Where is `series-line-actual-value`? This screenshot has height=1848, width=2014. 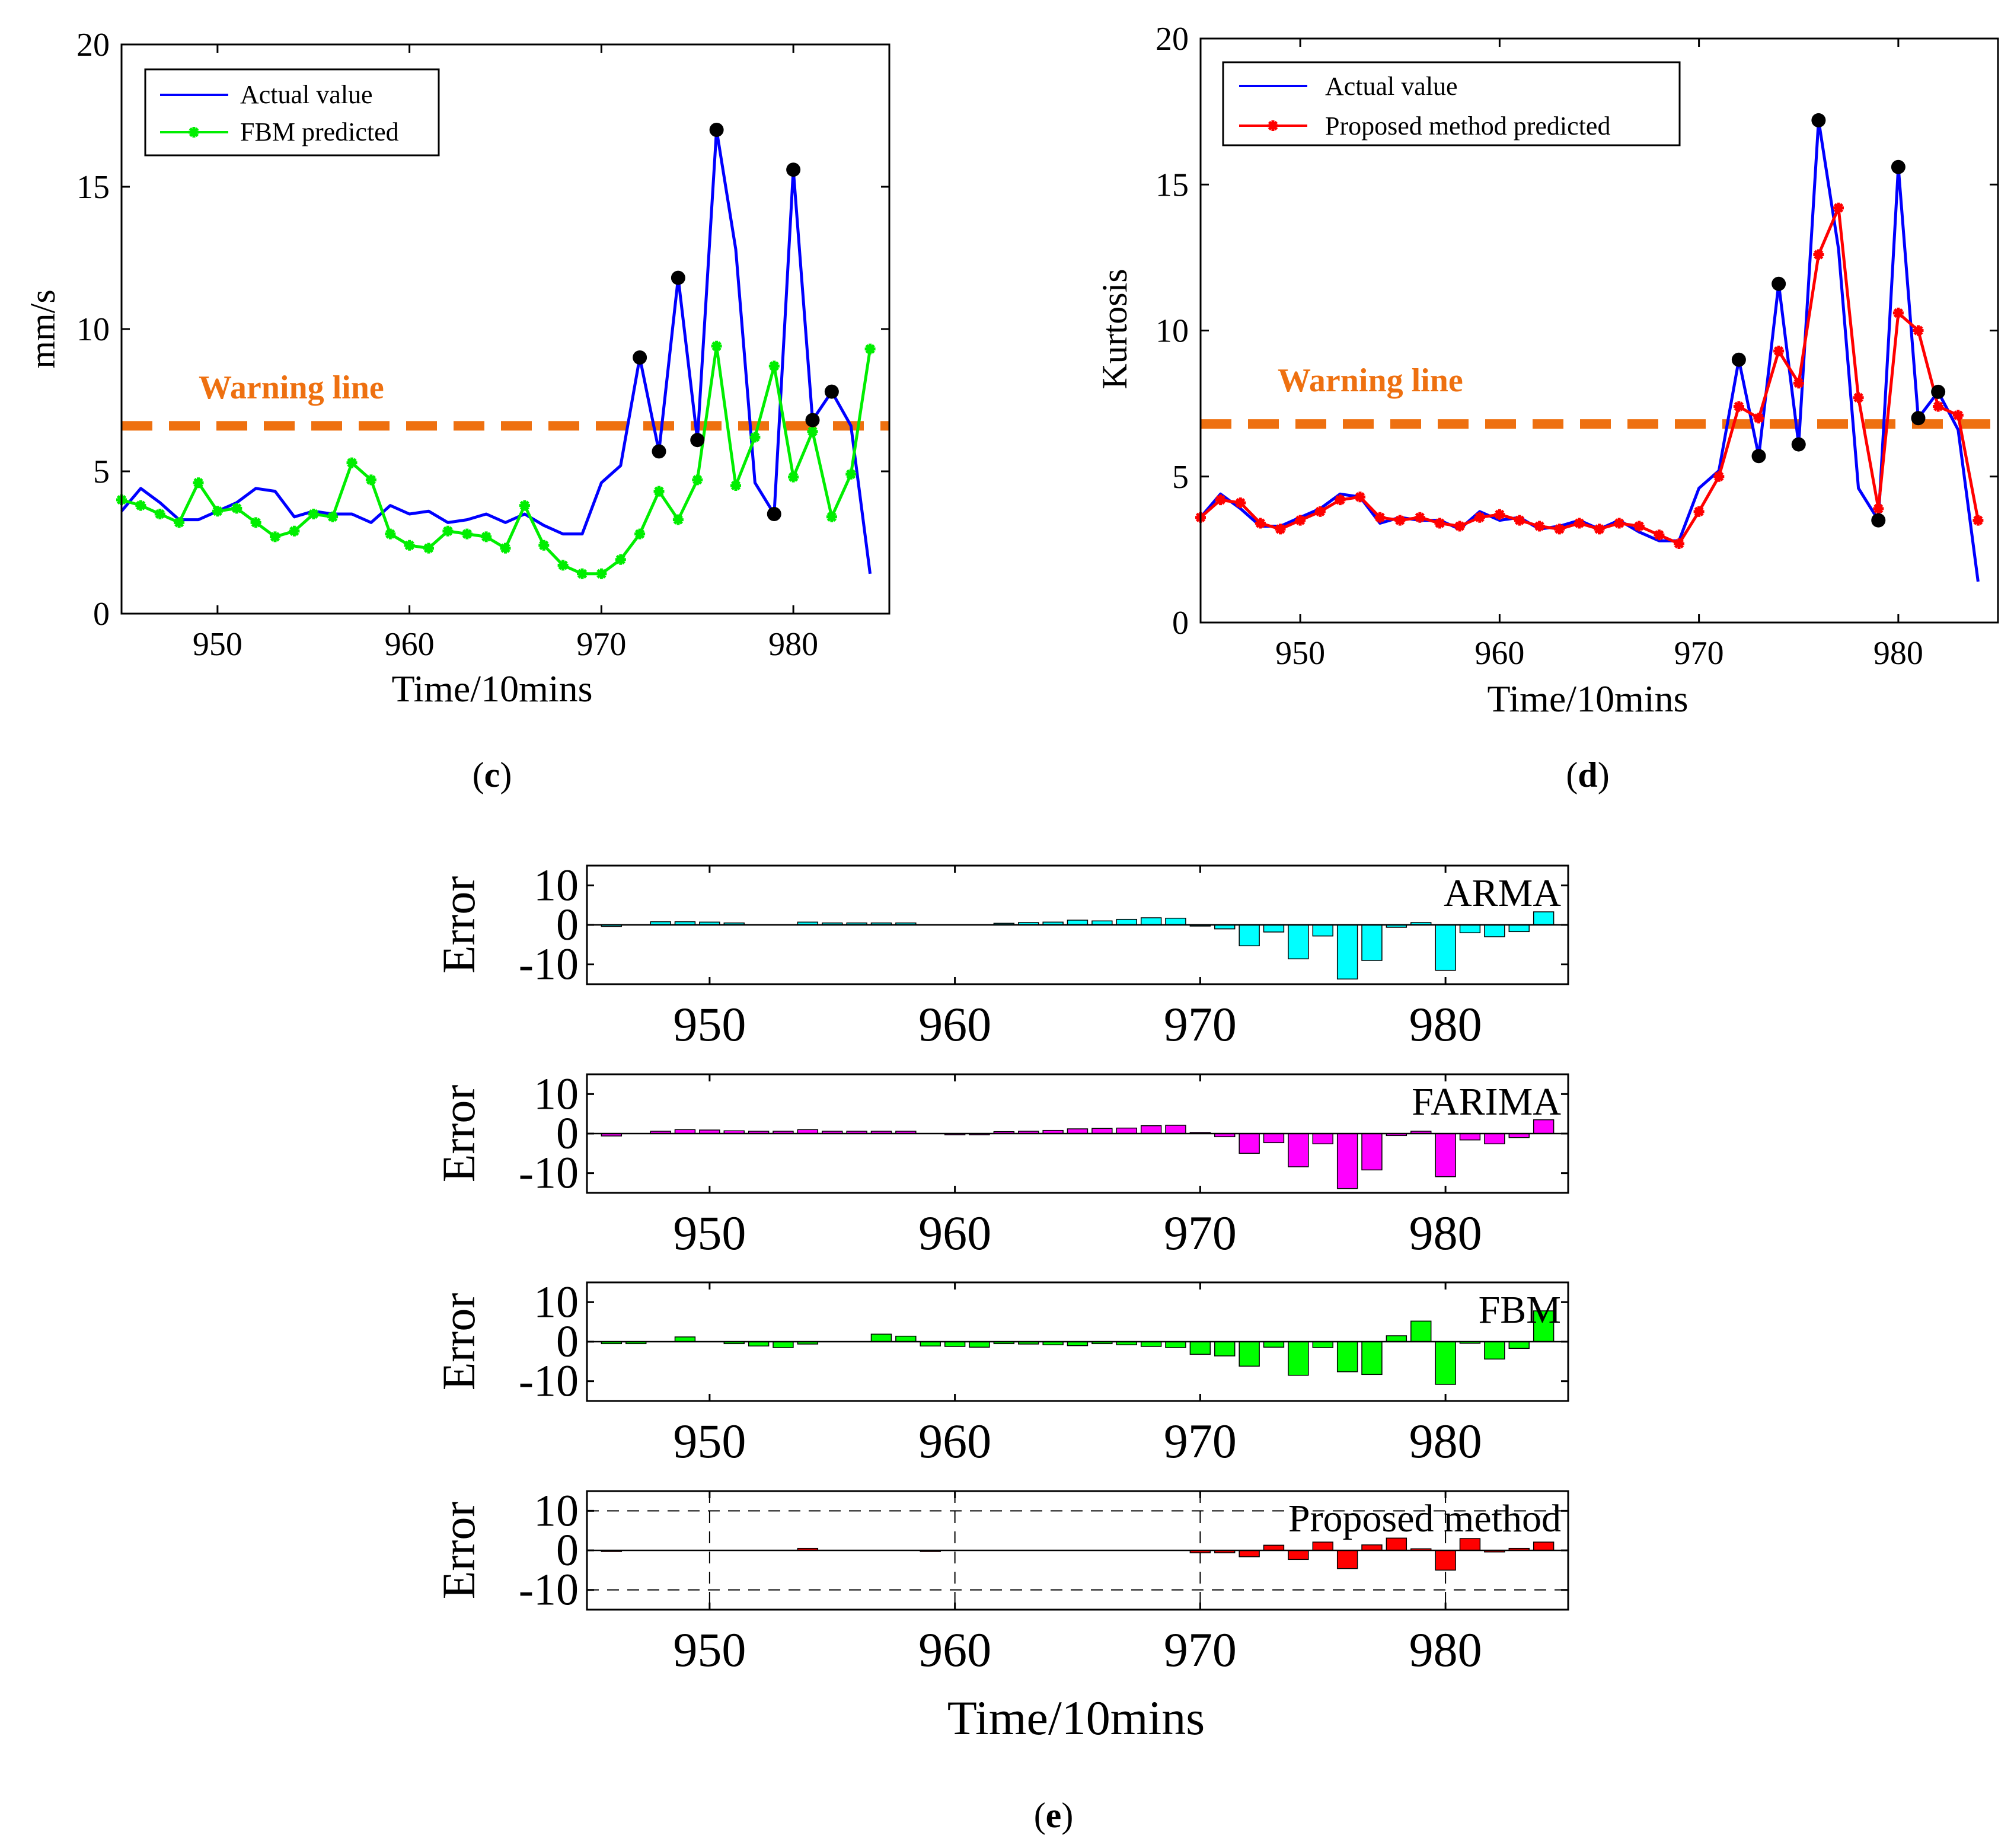 series-line-actual-value is located at coordinates (496, 351).